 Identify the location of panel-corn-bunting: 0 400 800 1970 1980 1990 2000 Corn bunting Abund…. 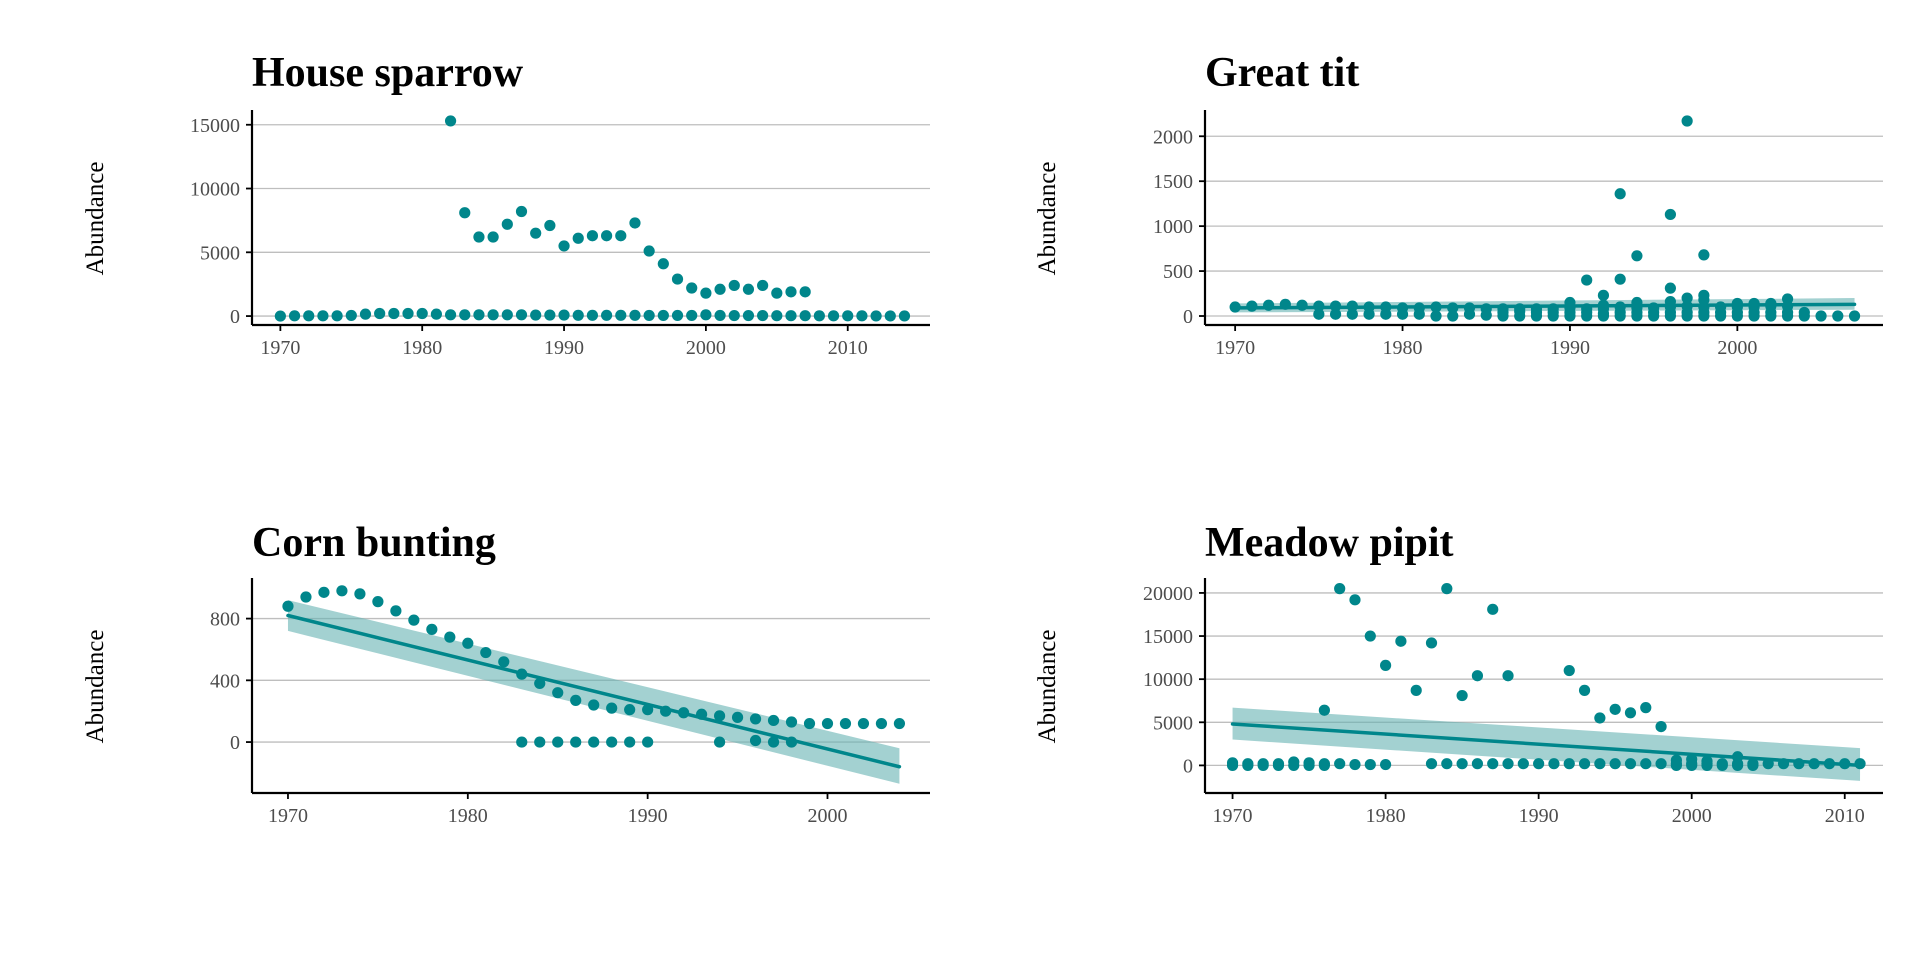
(506, 673).